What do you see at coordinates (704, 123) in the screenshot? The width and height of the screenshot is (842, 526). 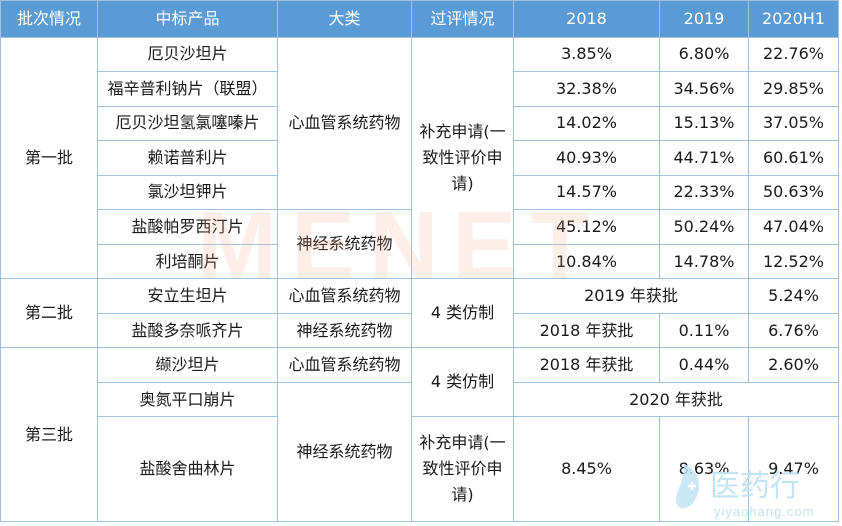 I see `value-2019: 15.13%` at bounding box center [704, 123].